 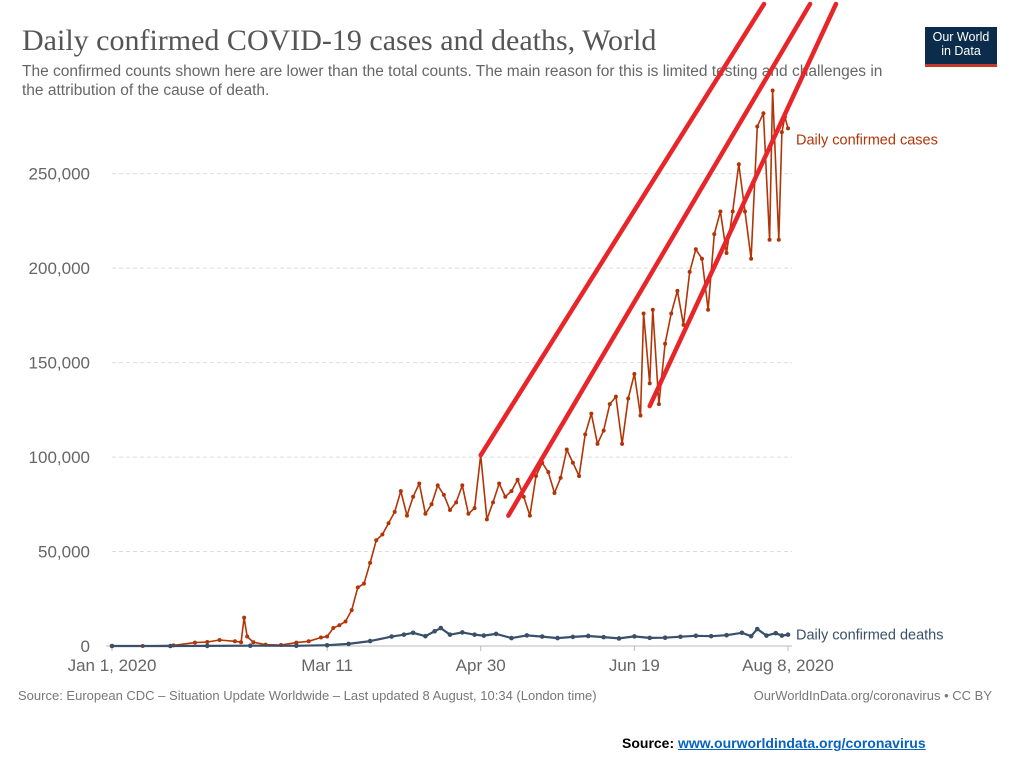 What do you see at coordinates (961, 51) in the screenshot?
I see `logo-line-2: in Data` at bounding box center [961, 51].